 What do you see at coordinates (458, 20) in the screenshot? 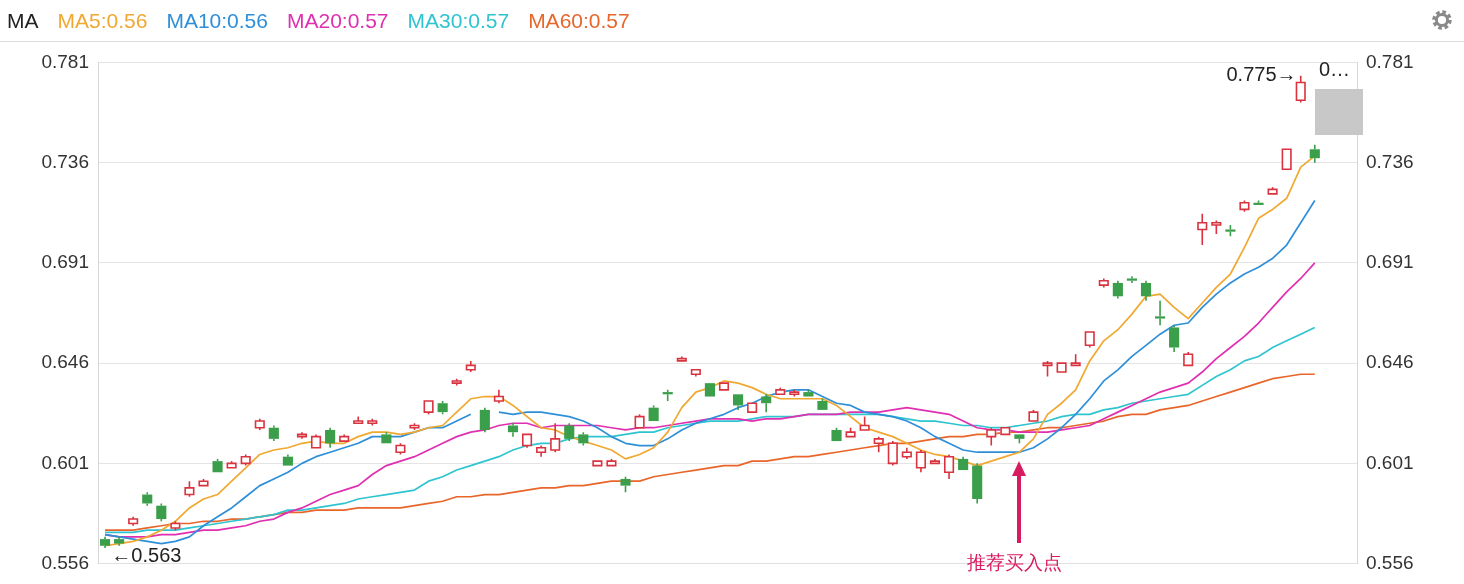
I see `text: MA30:0.57` at bounding box center [458, 20].